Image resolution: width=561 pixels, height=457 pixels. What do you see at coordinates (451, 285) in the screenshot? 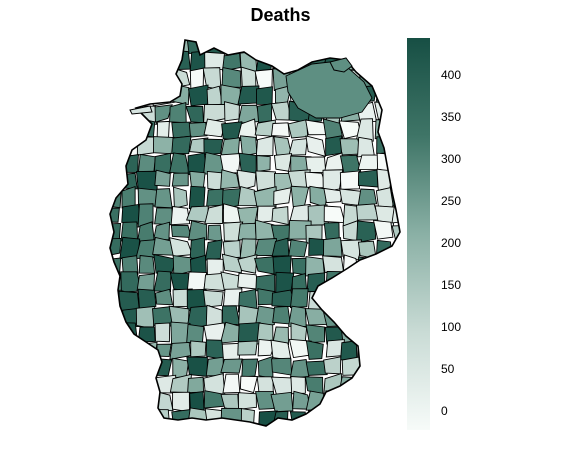
I see `legend-tick-label: 150` at bounding box center [451, 285].